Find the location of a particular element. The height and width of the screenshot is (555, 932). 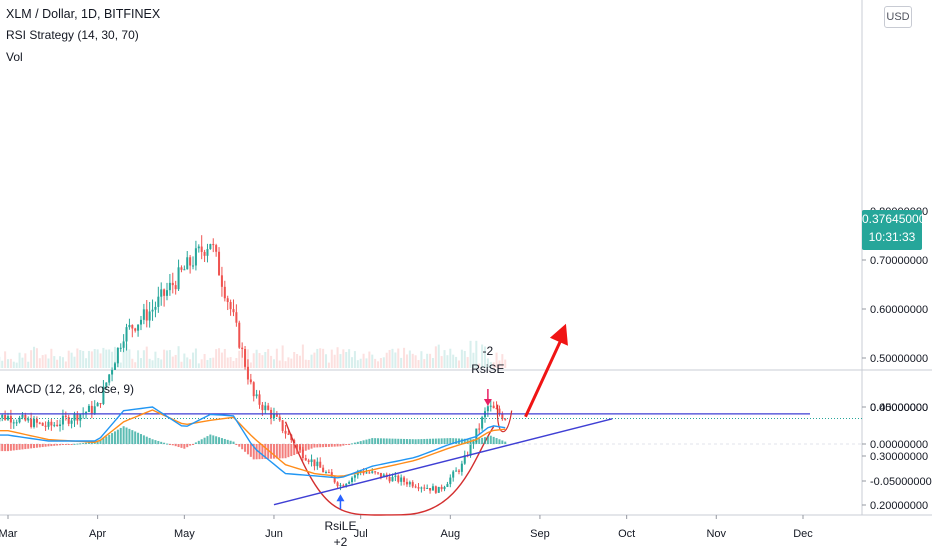

currency-badge: USD is located at coordinates (898, 17).